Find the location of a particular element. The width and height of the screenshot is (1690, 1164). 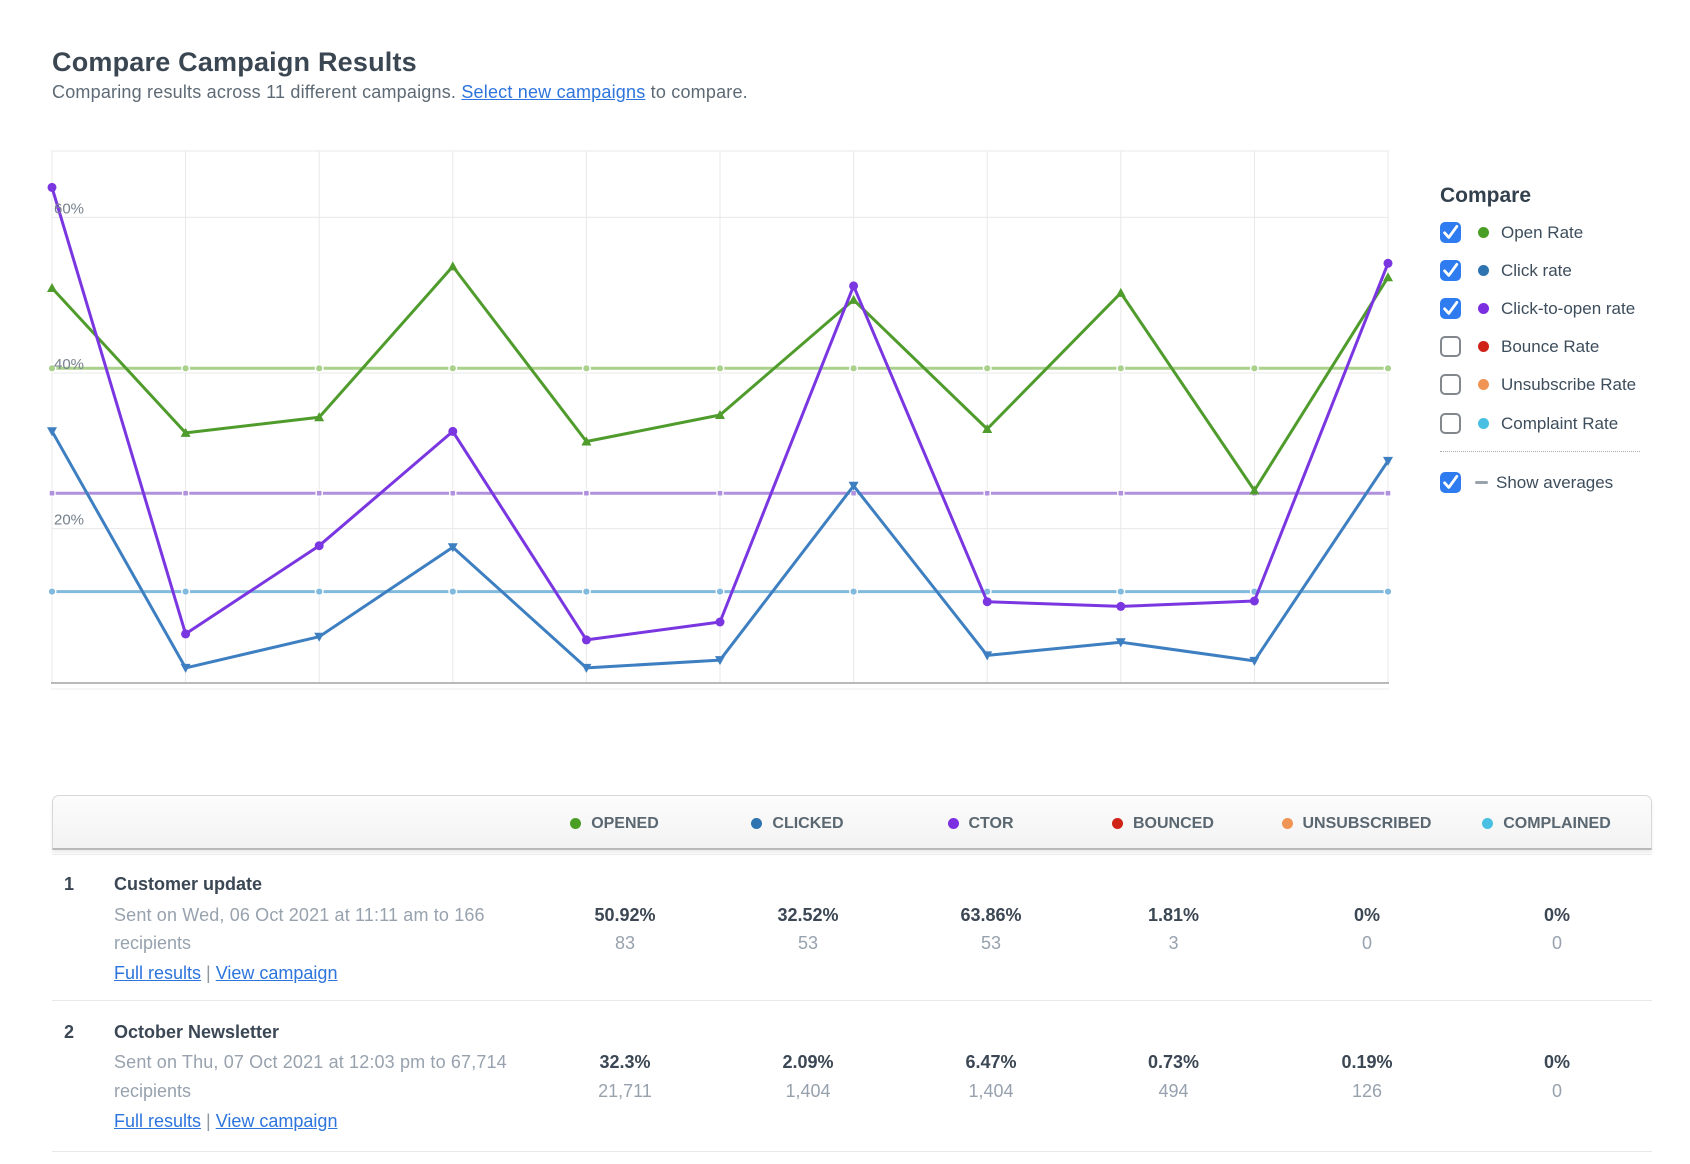

svg-text: 60% is located at coordinates (69, 208).